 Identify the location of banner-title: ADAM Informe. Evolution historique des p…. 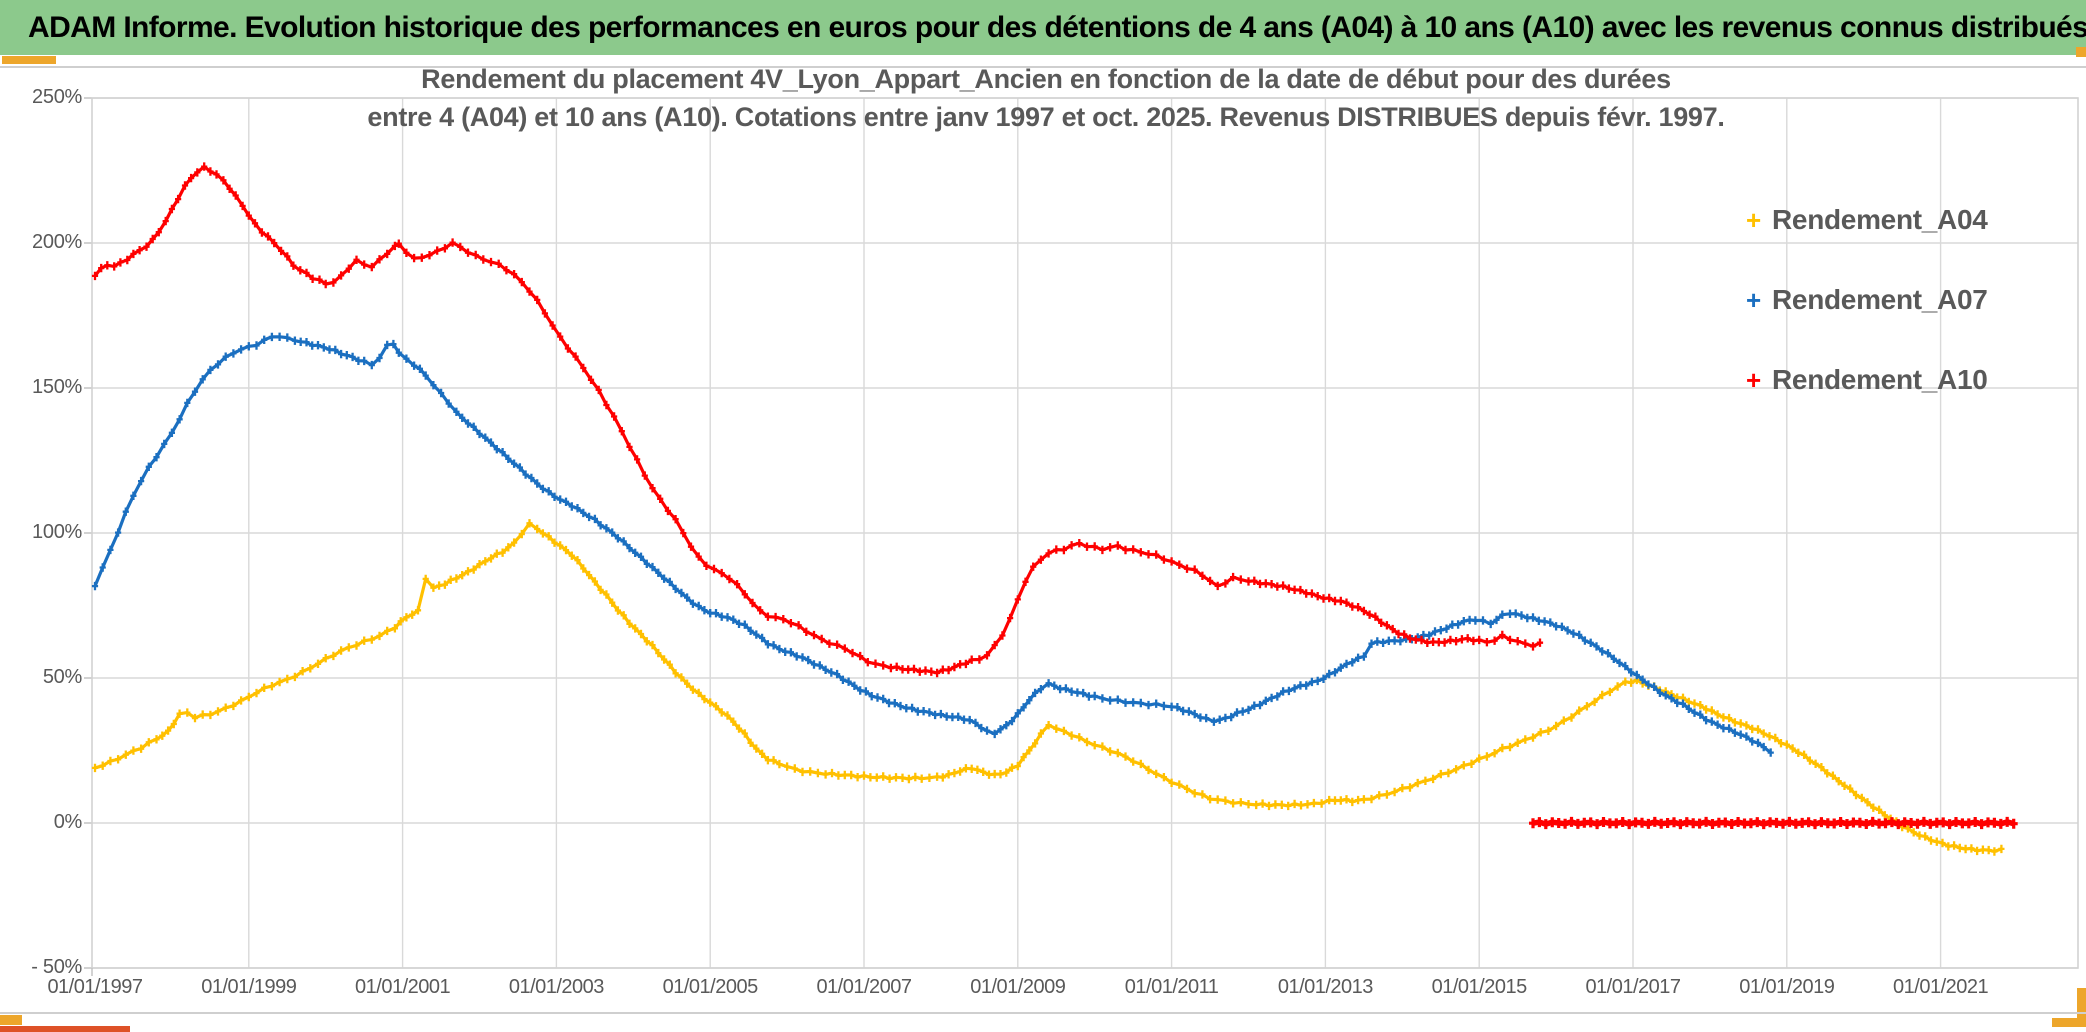
(1043, 27).